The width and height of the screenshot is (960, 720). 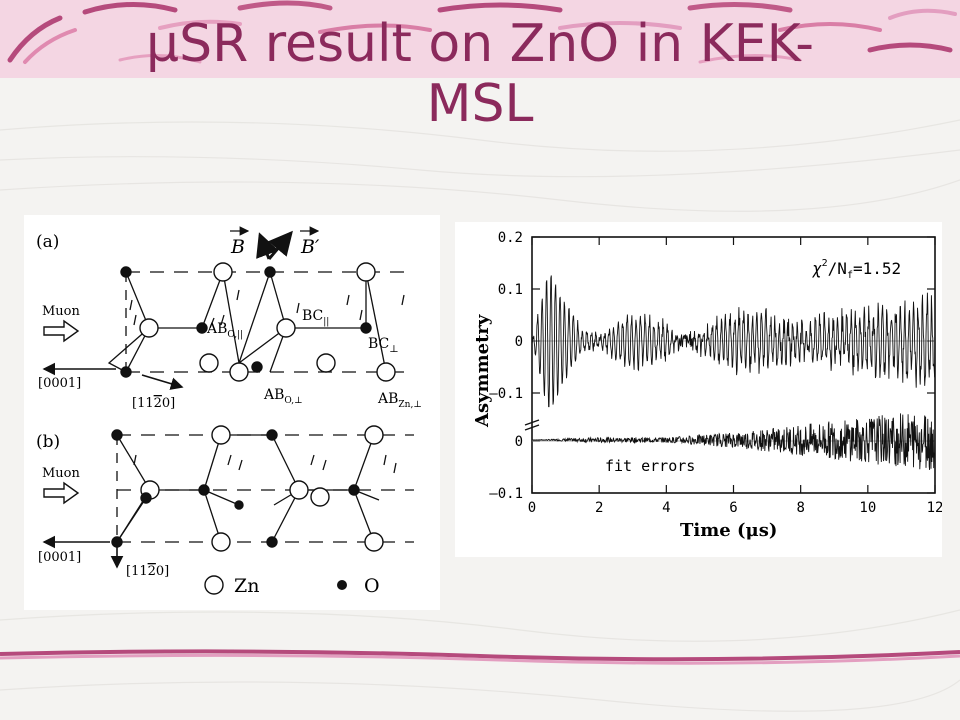 What do you see at coordinates (856, 269) in the screenshot?
I see `chi-annotation: χ2/Nf=1.52` at bounding box center [856, 269].